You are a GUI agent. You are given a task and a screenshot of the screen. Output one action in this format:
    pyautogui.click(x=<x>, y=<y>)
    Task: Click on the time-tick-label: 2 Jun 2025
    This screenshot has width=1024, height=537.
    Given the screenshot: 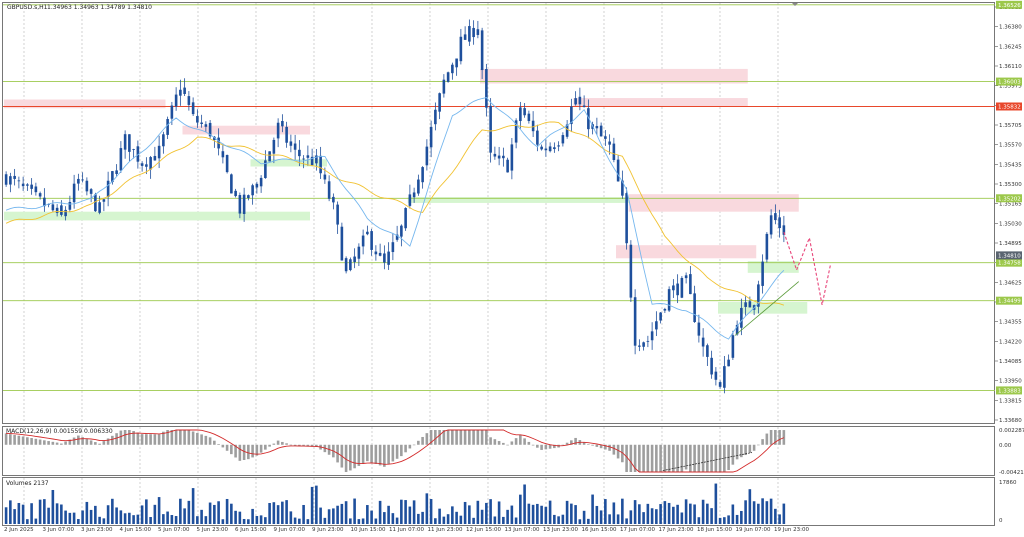 What is the action you would take?
    pyautogui.click(x=19, y=530)
    